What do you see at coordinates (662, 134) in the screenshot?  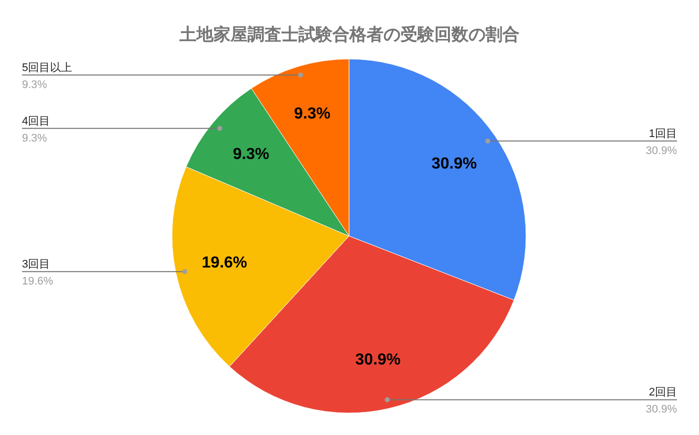 I see `slice-label: 1回目` at bounding box center [662, 134].